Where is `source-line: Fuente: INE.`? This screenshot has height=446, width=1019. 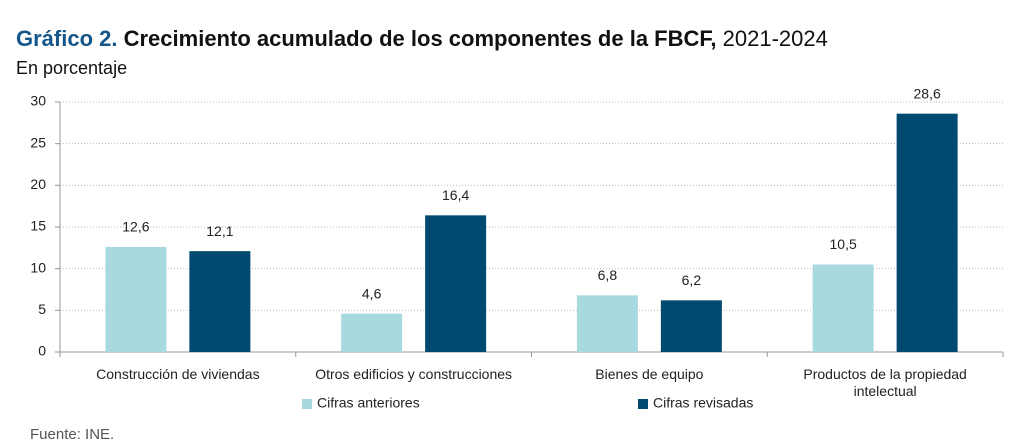
source-line: Fuente: INE. is located at coordinates (72, 434).